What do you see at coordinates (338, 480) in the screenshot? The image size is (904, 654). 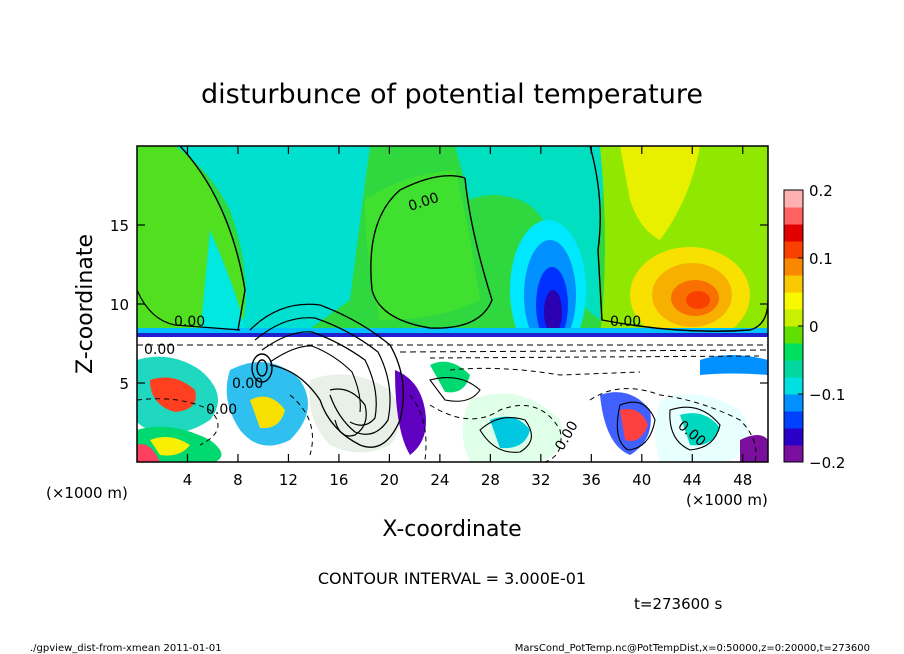 I see `x-tick-label: 16` at bounding box center [338, 480].